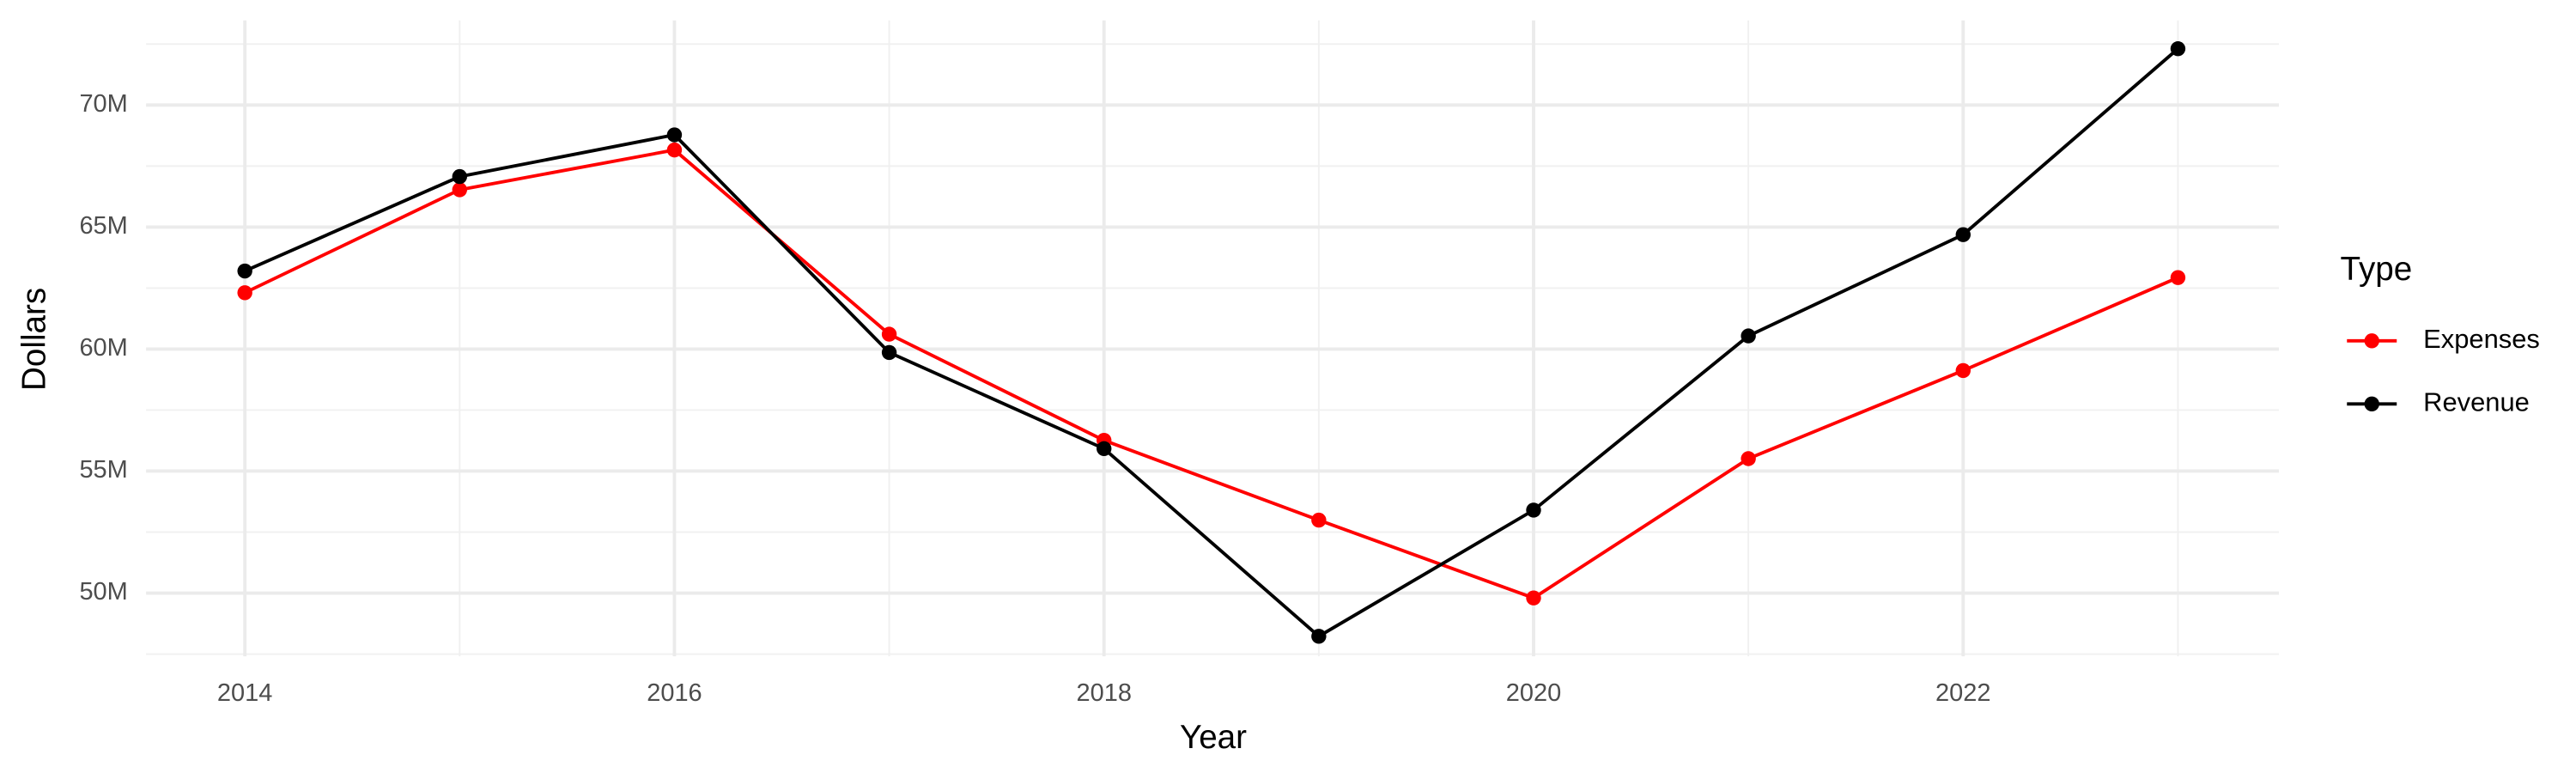 The height and width of the screenshot is (773, 2576). I want to click on y-tick-label: 55M, so click(103, 470).